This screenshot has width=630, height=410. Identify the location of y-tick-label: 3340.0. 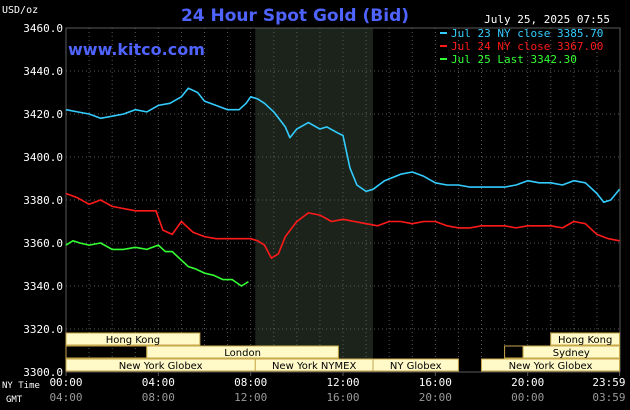
(43, 286).